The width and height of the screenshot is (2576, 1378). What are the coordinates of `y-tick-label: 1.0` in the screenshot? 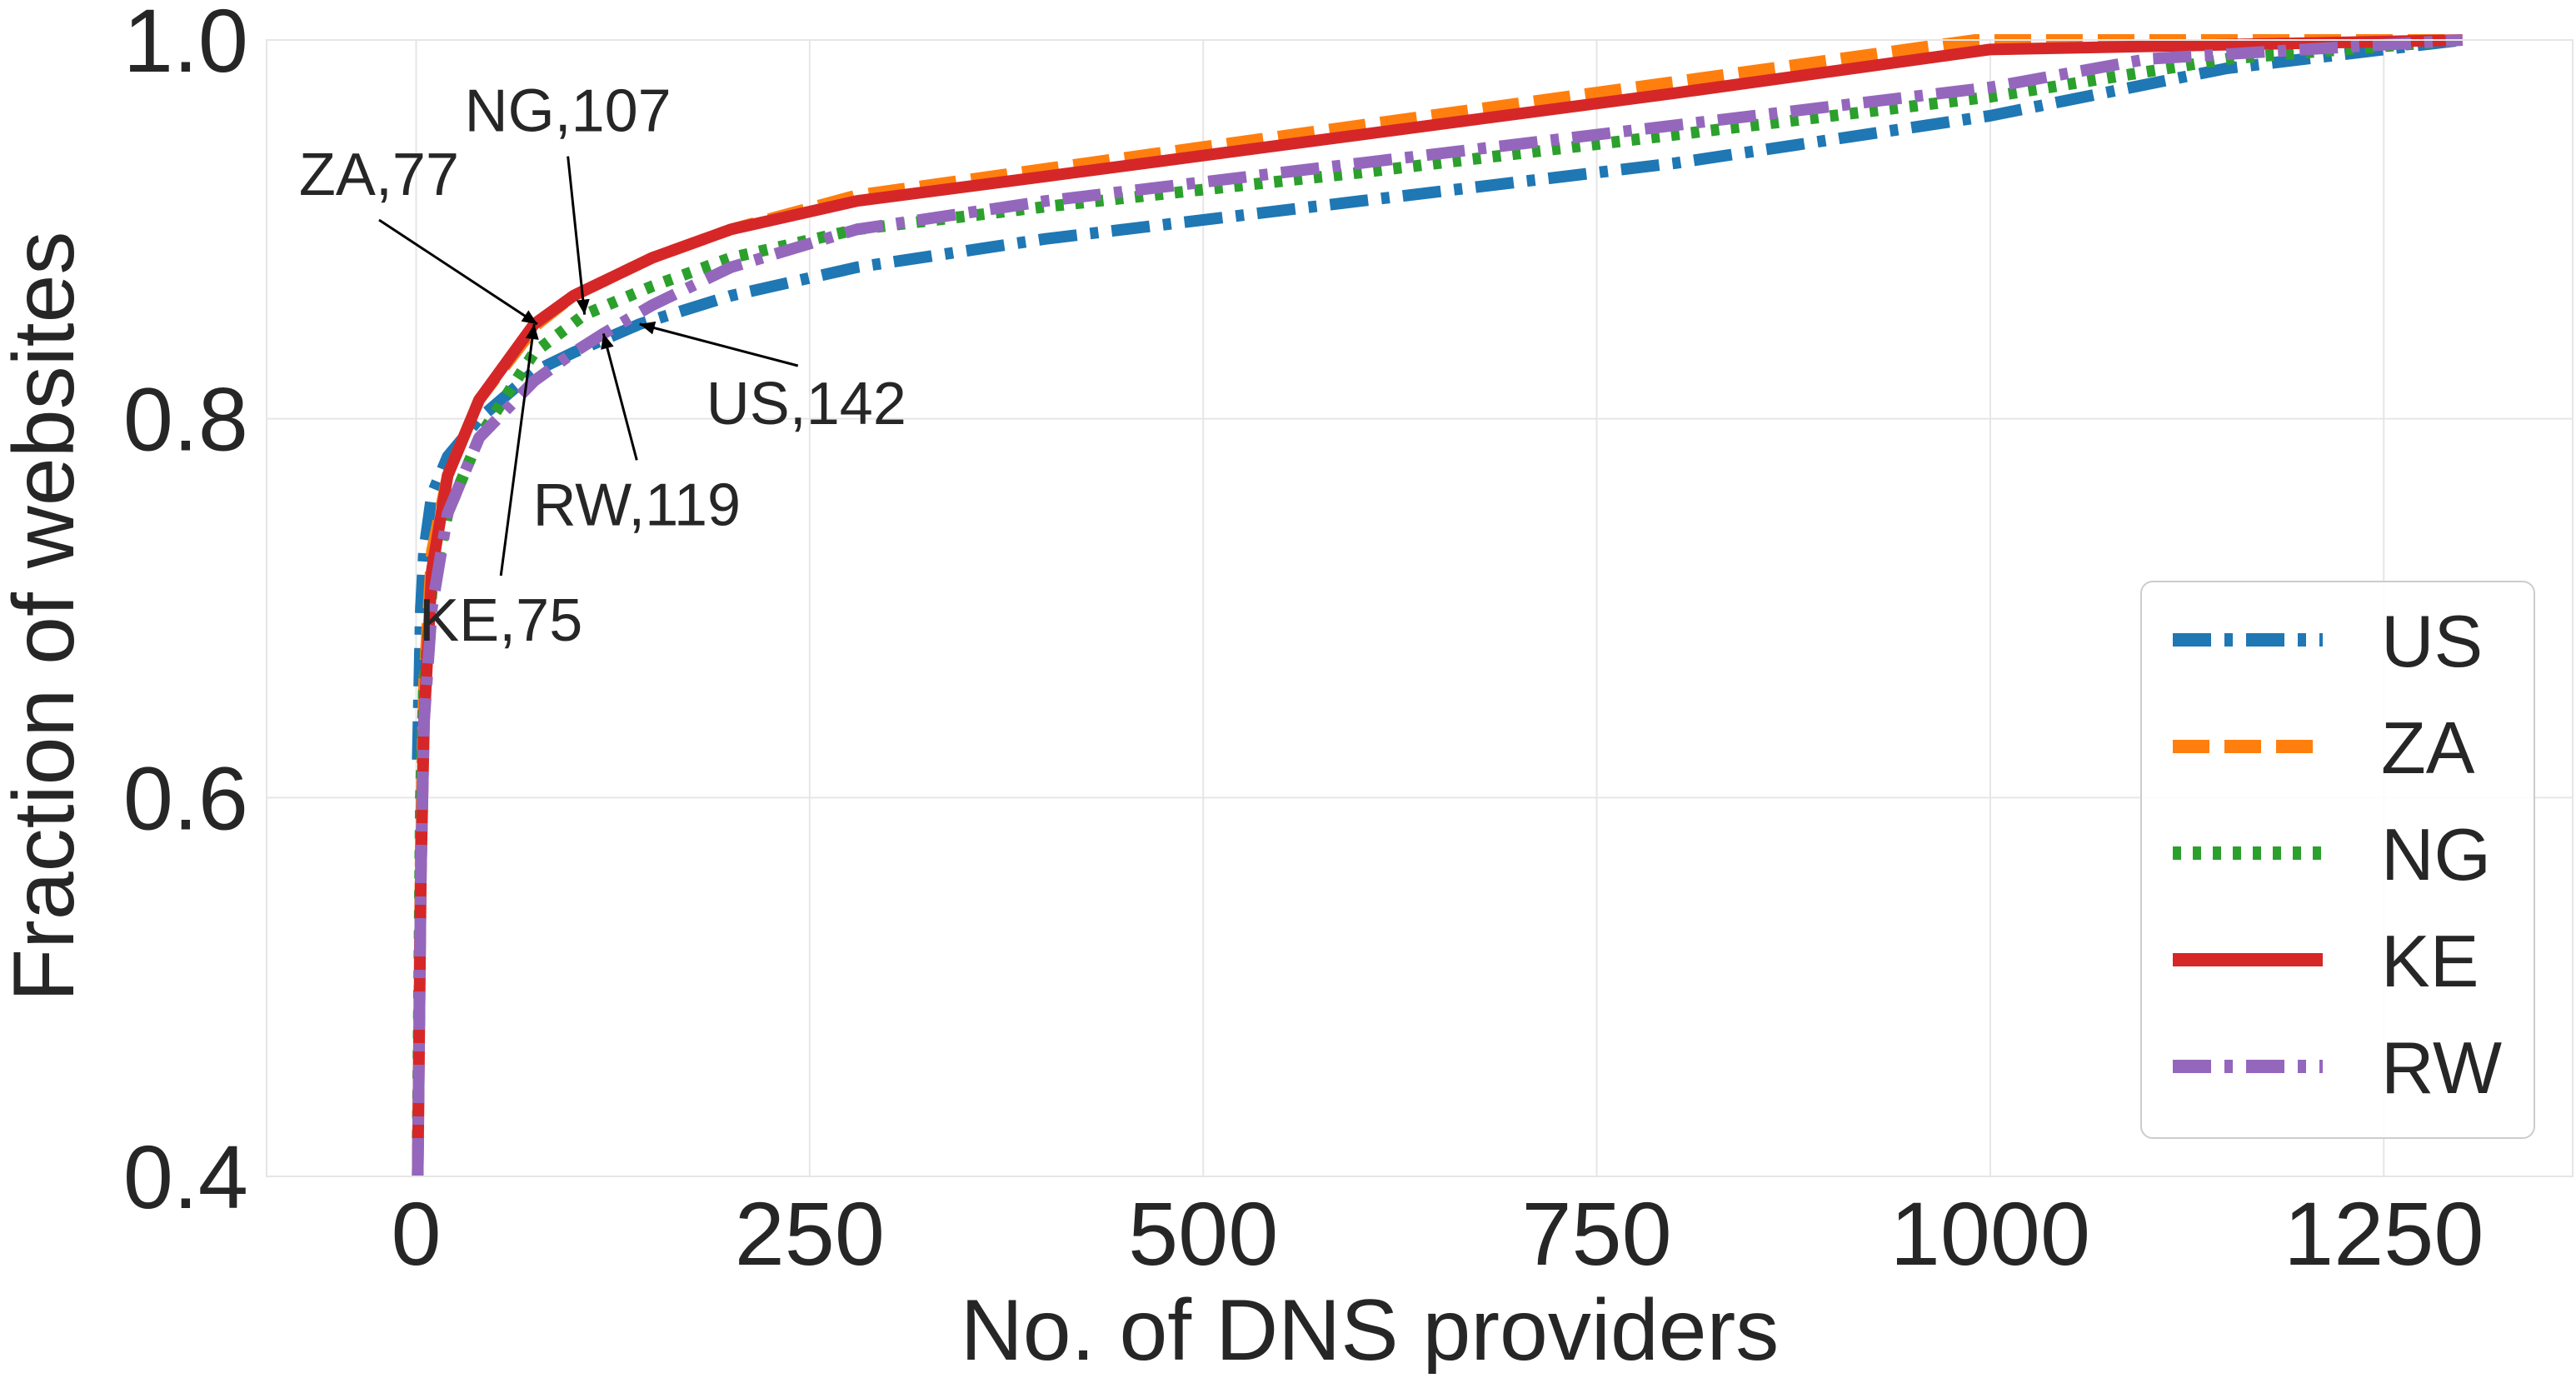 It's located at (185, 45).